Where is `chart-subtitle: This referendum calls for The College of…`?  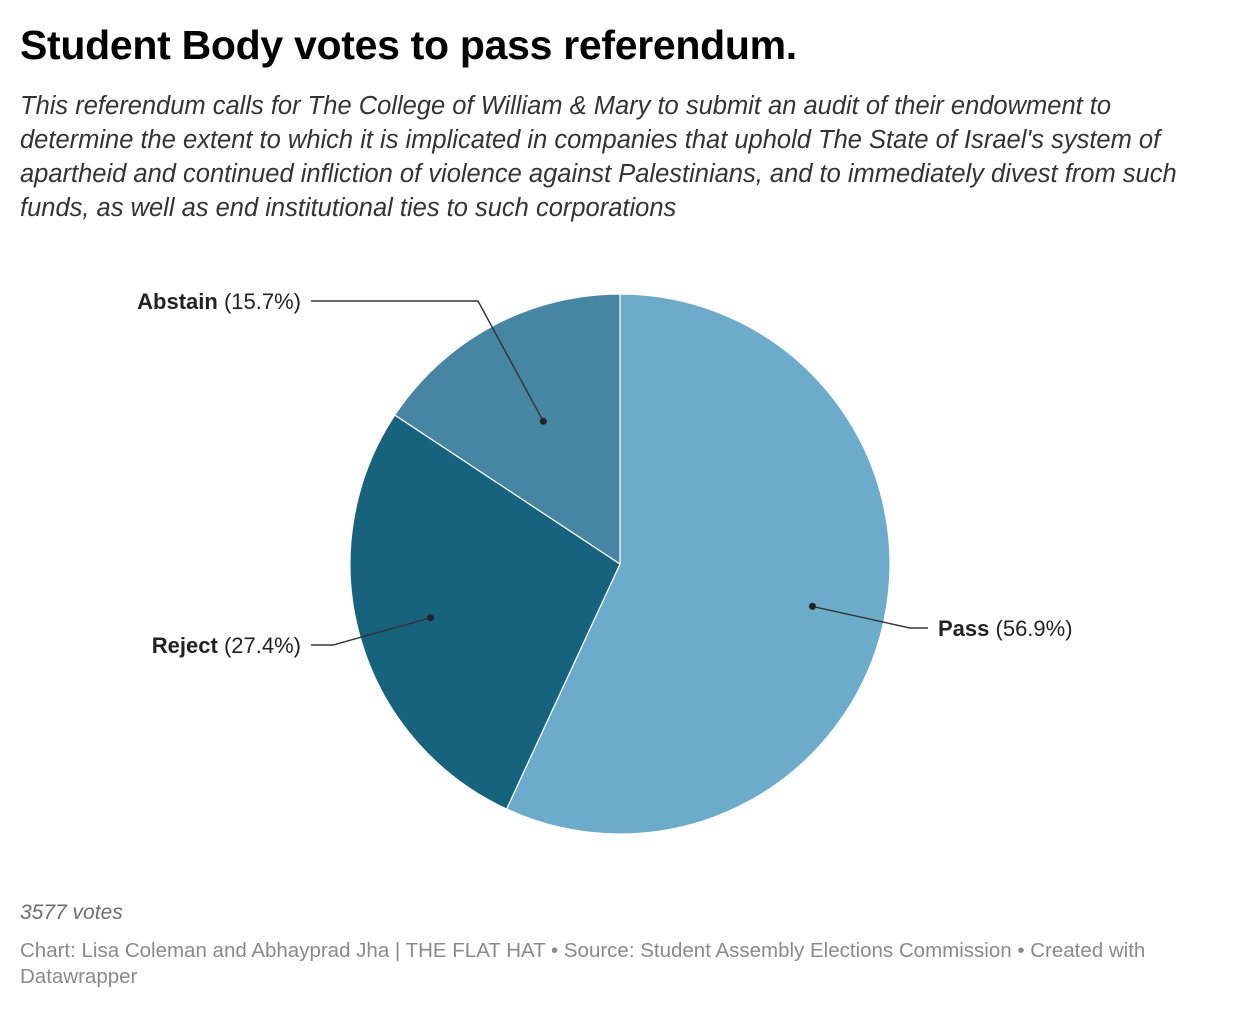 chart-subtitle: This referendum calls for The College of… is located at coordinates (598, 157).